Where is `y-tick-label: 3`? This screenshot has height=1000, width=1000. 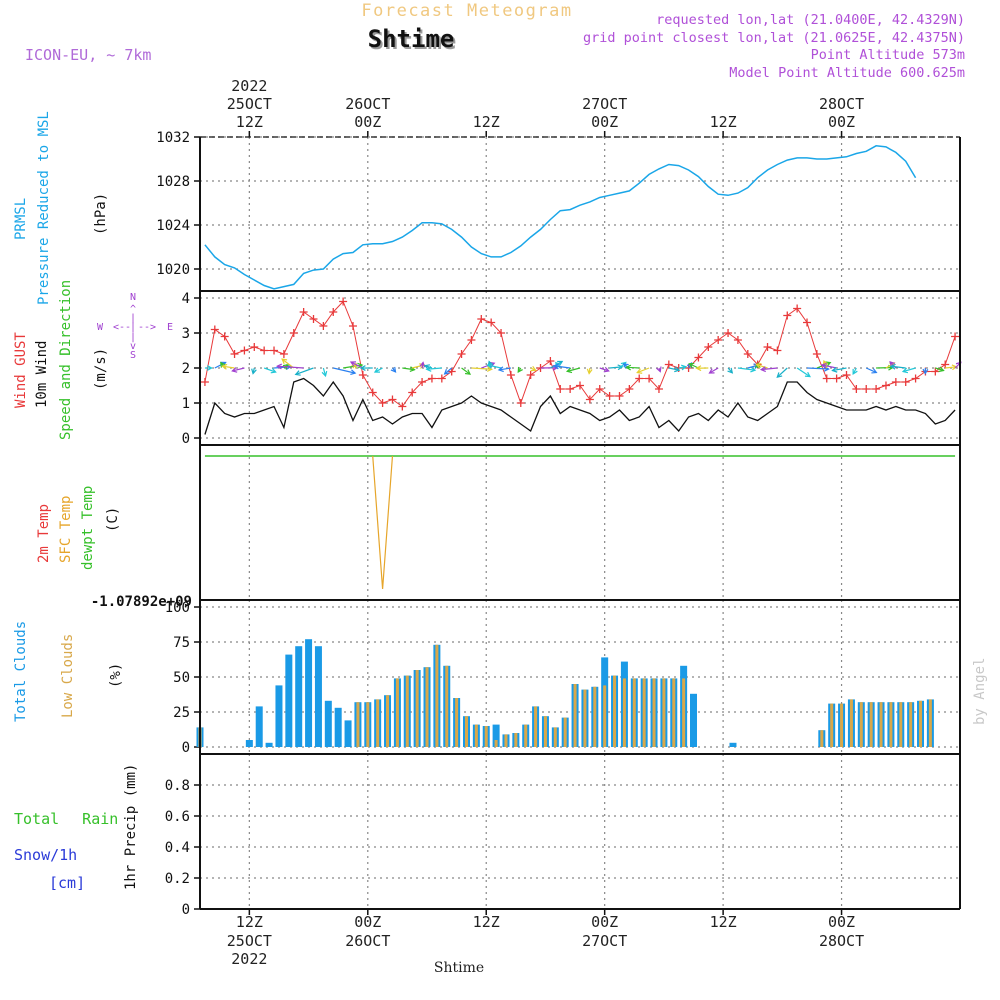 y-tick-label: 3 is located at coordinates (186, 334).